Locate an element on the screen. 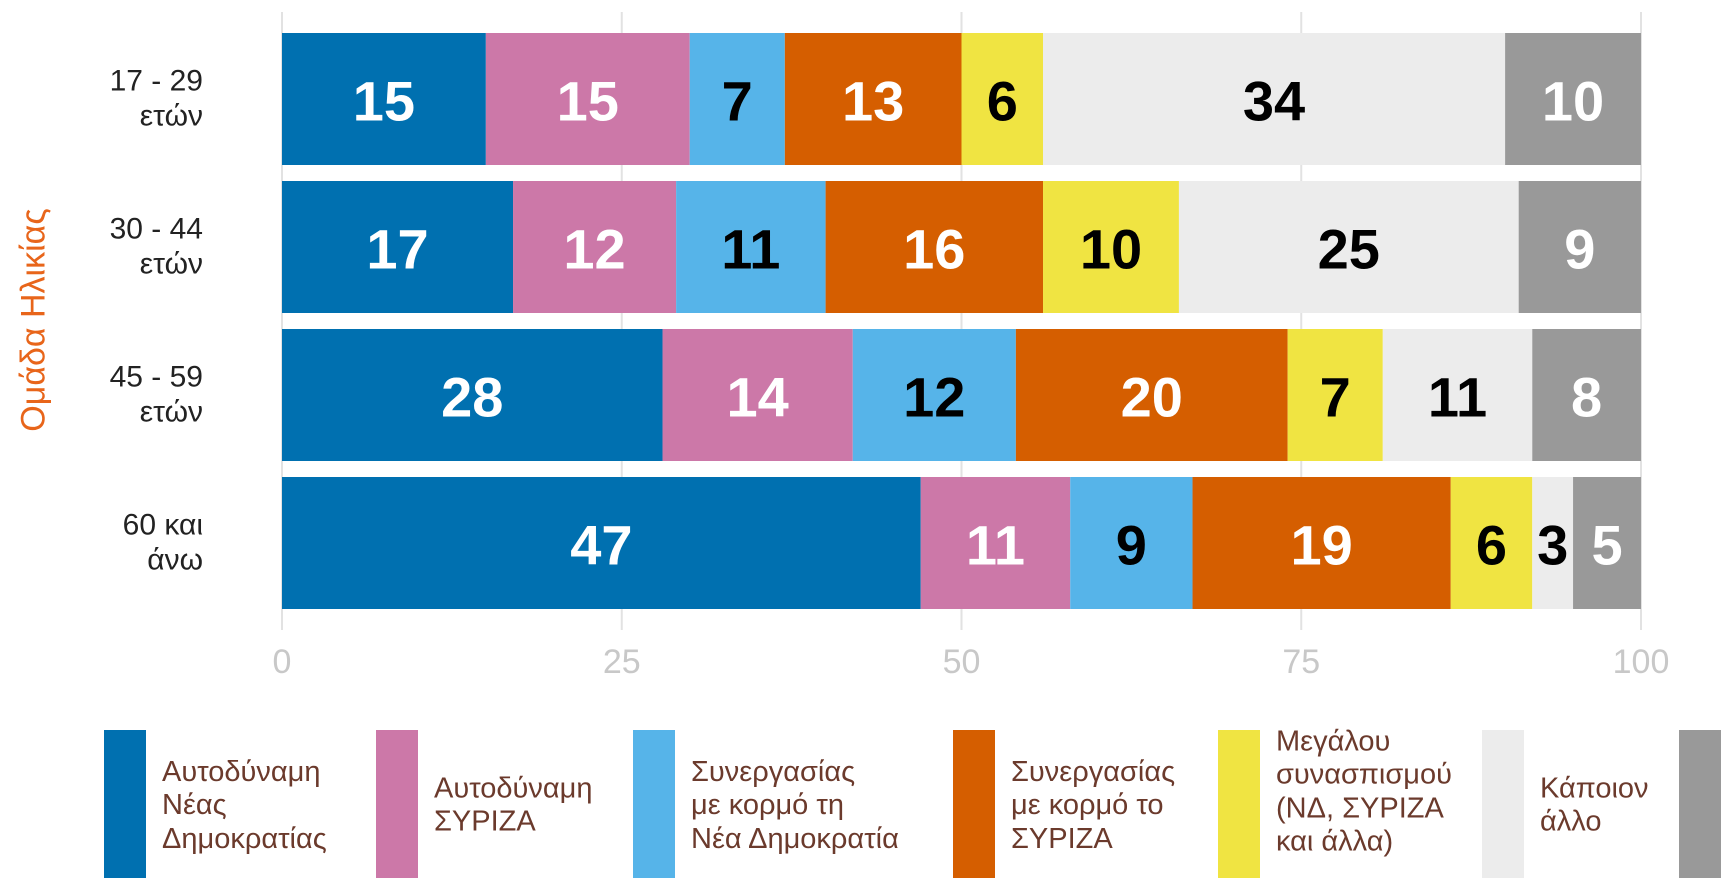  data-label: 16 is located at coordinates (934, 249).